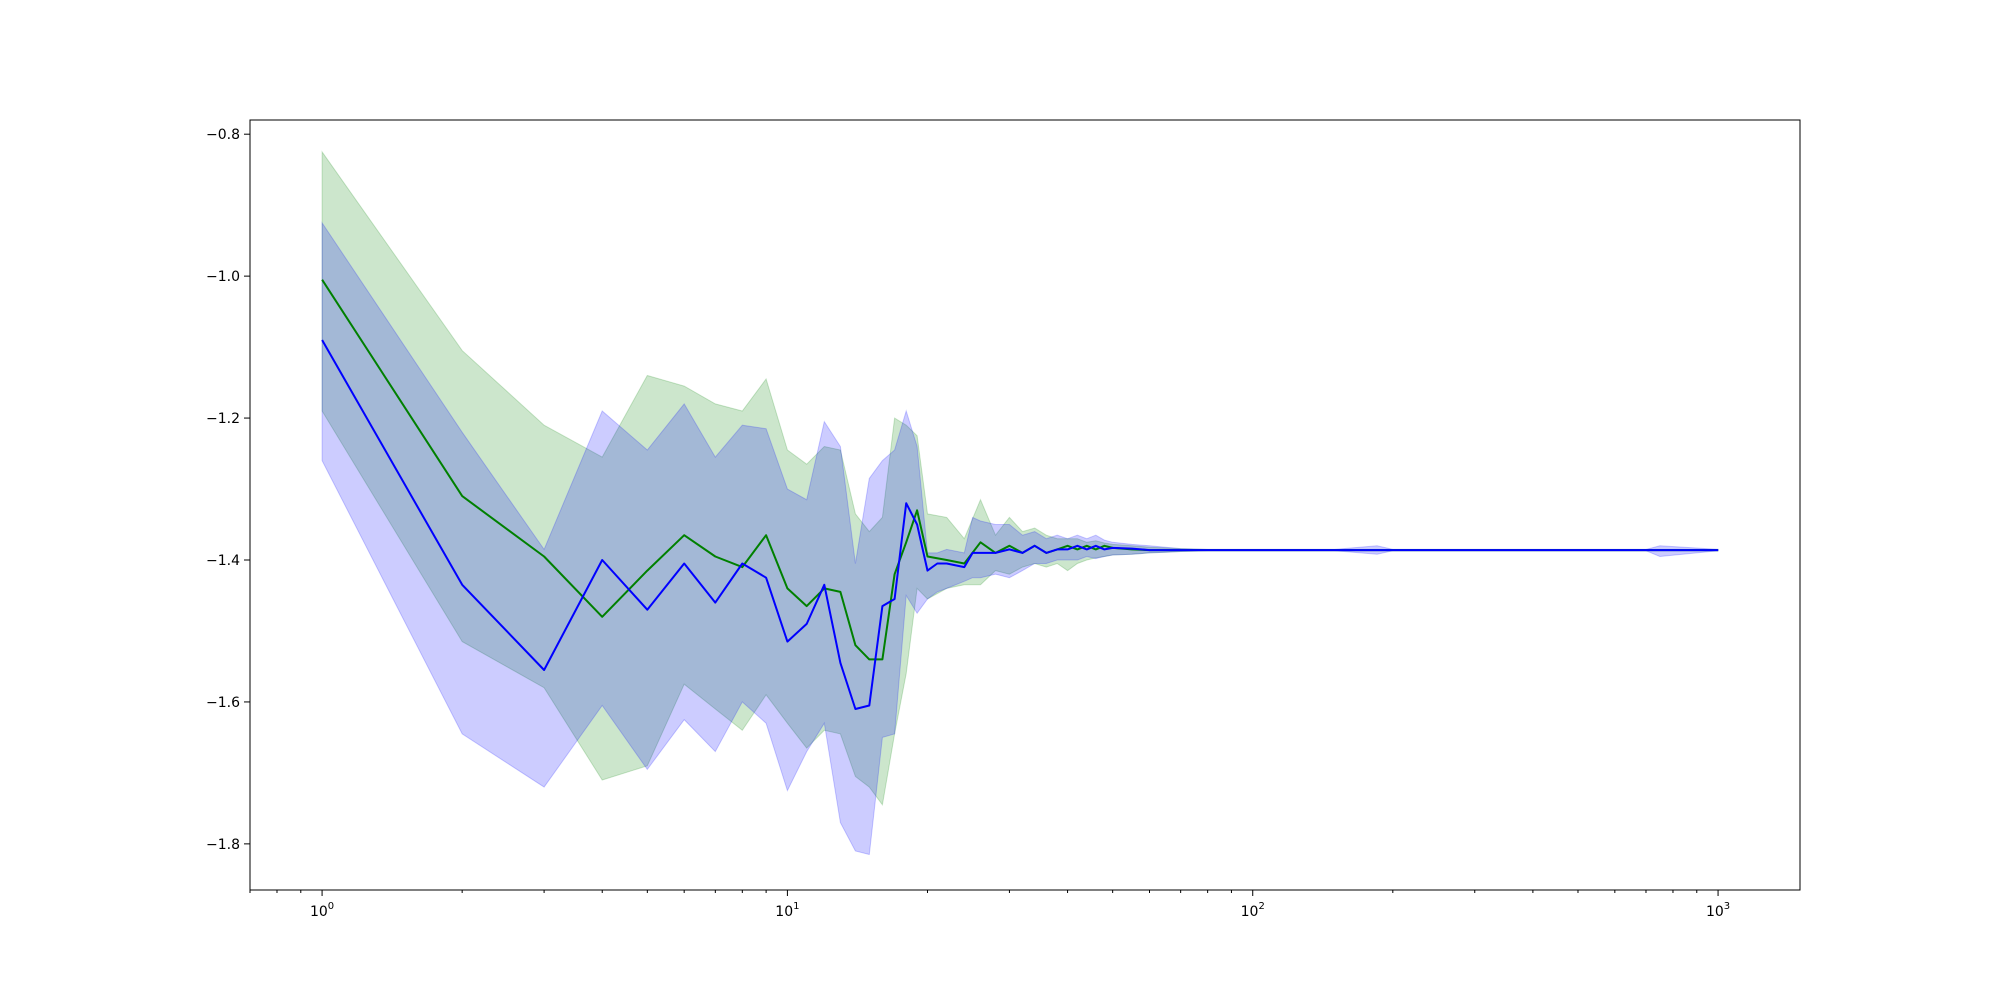 The image size is (2000, 1000). What do you see at coordinates (223, 561) in the screenshot?
I see `y-tick-label-3: −1.4` at bounding box center [223, 561].